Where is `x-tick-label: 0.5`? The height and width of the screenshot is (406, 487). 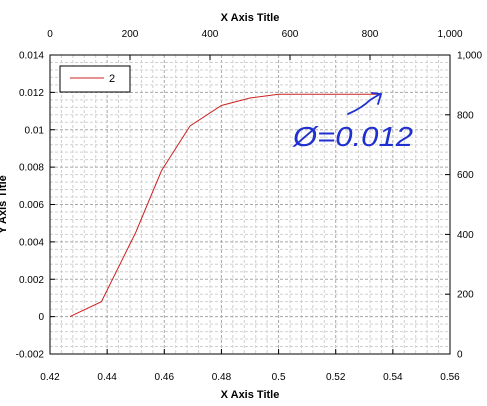
x-tick-label: 0.5 is located at coordinates (279, 377).